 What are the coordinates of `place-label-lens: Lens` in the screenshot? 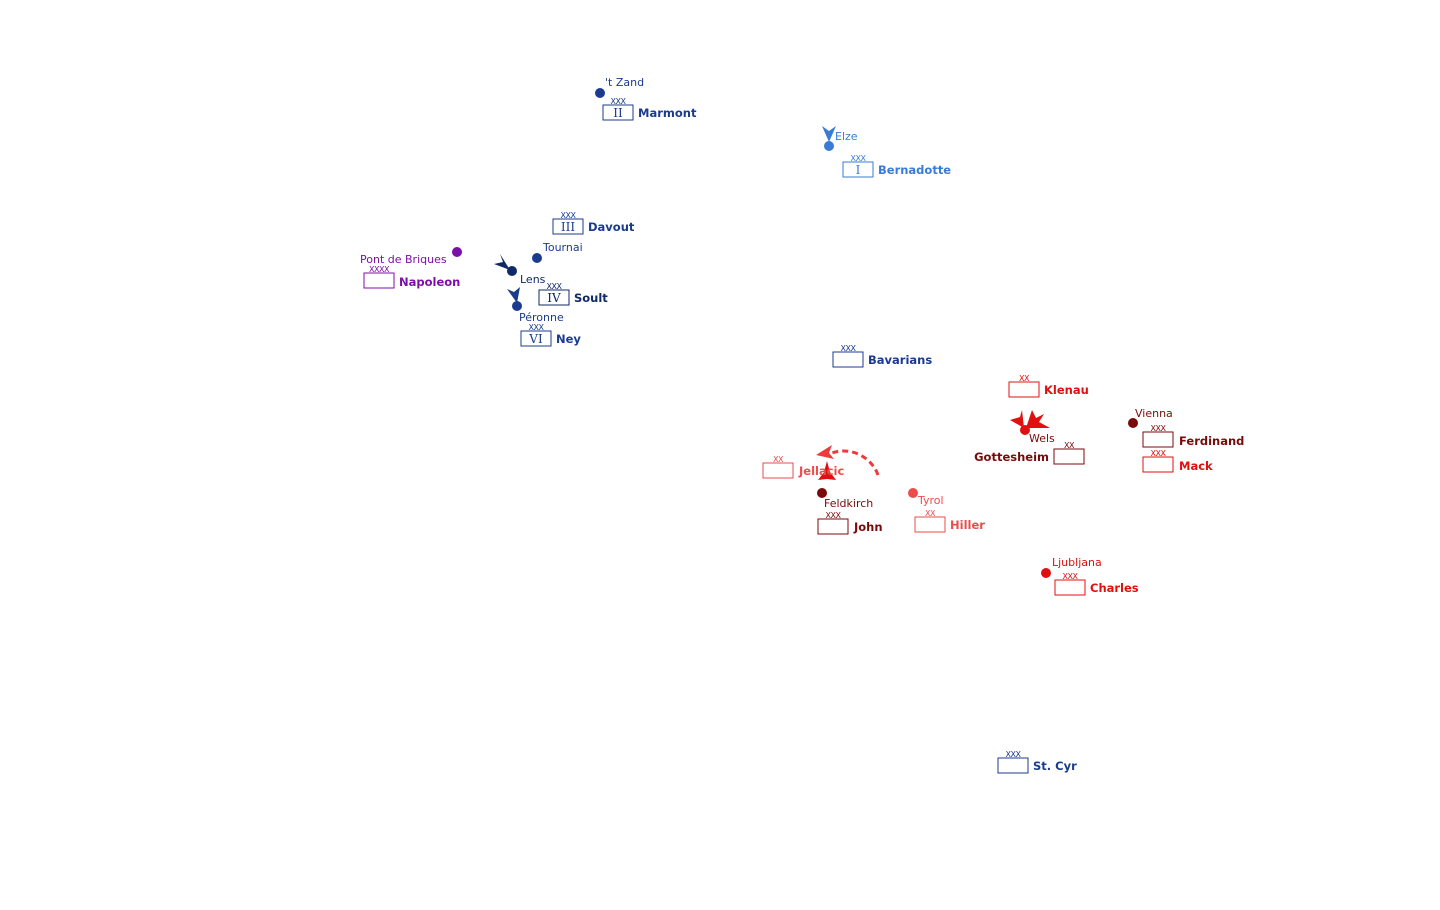 It's located at (533, 279).